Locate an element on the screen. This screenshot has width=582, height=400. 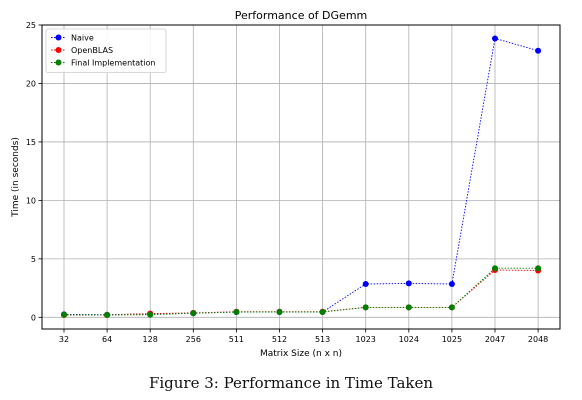
x-tick-label: 128 is located at coordinates (150, 339).